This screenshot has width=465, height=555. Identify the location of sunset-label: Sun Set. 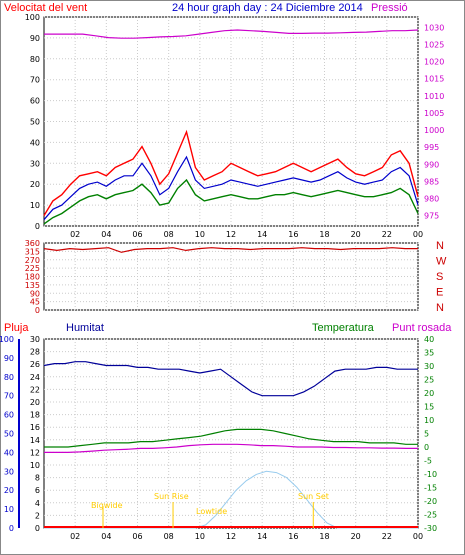
(313, 496).